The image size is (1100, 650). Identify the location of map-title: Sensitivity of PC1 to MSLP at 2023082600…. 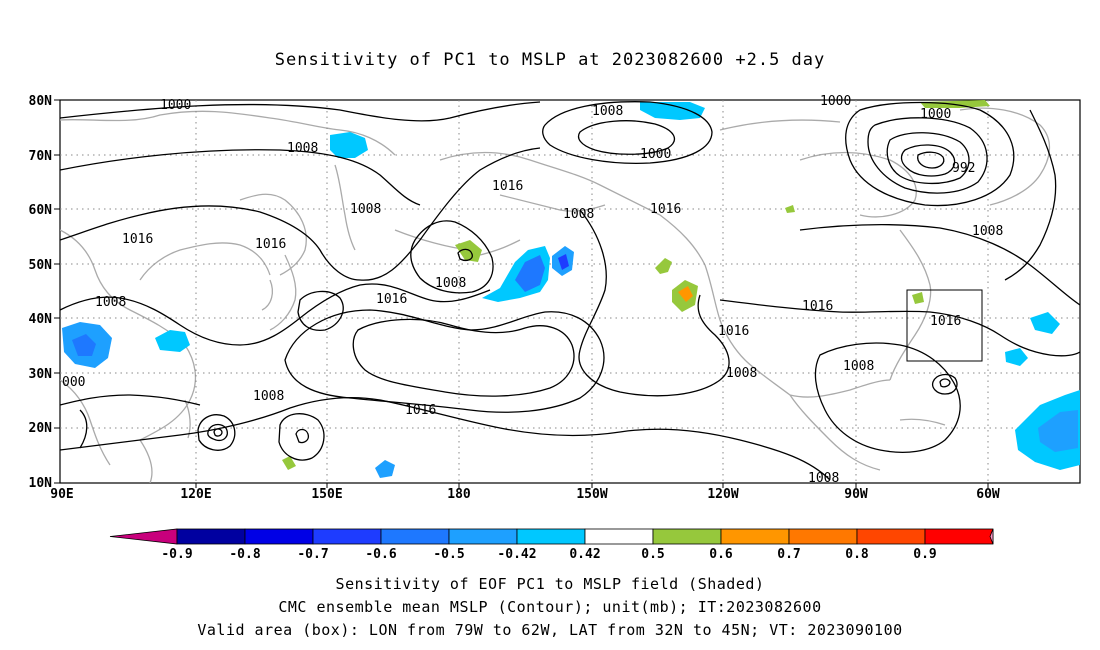
(550, 60).